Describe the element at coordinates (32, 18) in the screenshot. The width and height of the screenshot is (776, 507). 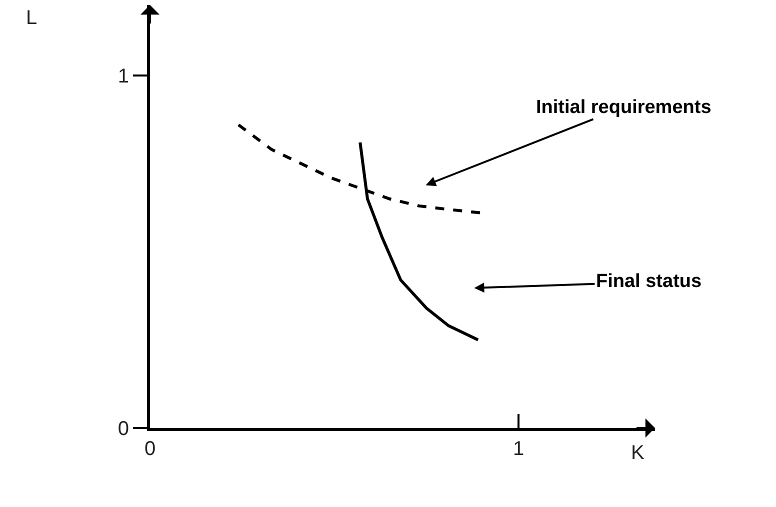
I see `y-axis-title: L` at that location.